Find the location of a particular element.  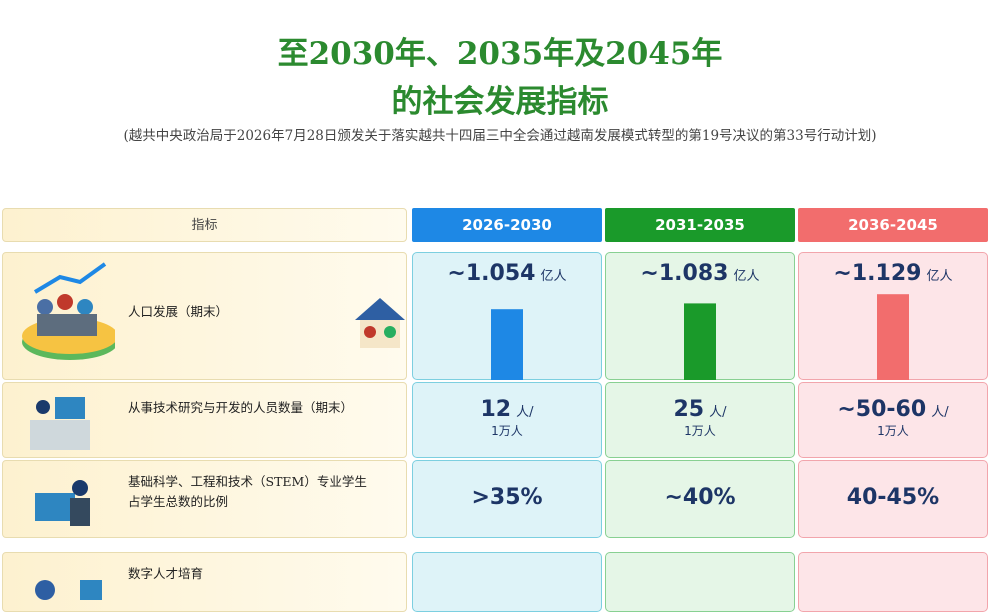

value-cell: 40-45% is located at coordinates (893, 499).